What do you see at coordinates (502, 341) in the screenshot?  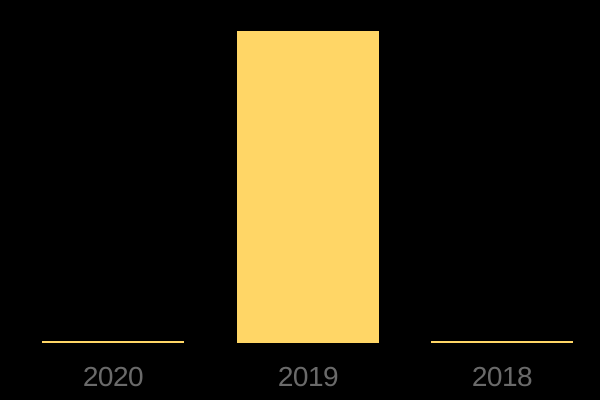 I see `bar-2018` at bounding box center [502, 341].